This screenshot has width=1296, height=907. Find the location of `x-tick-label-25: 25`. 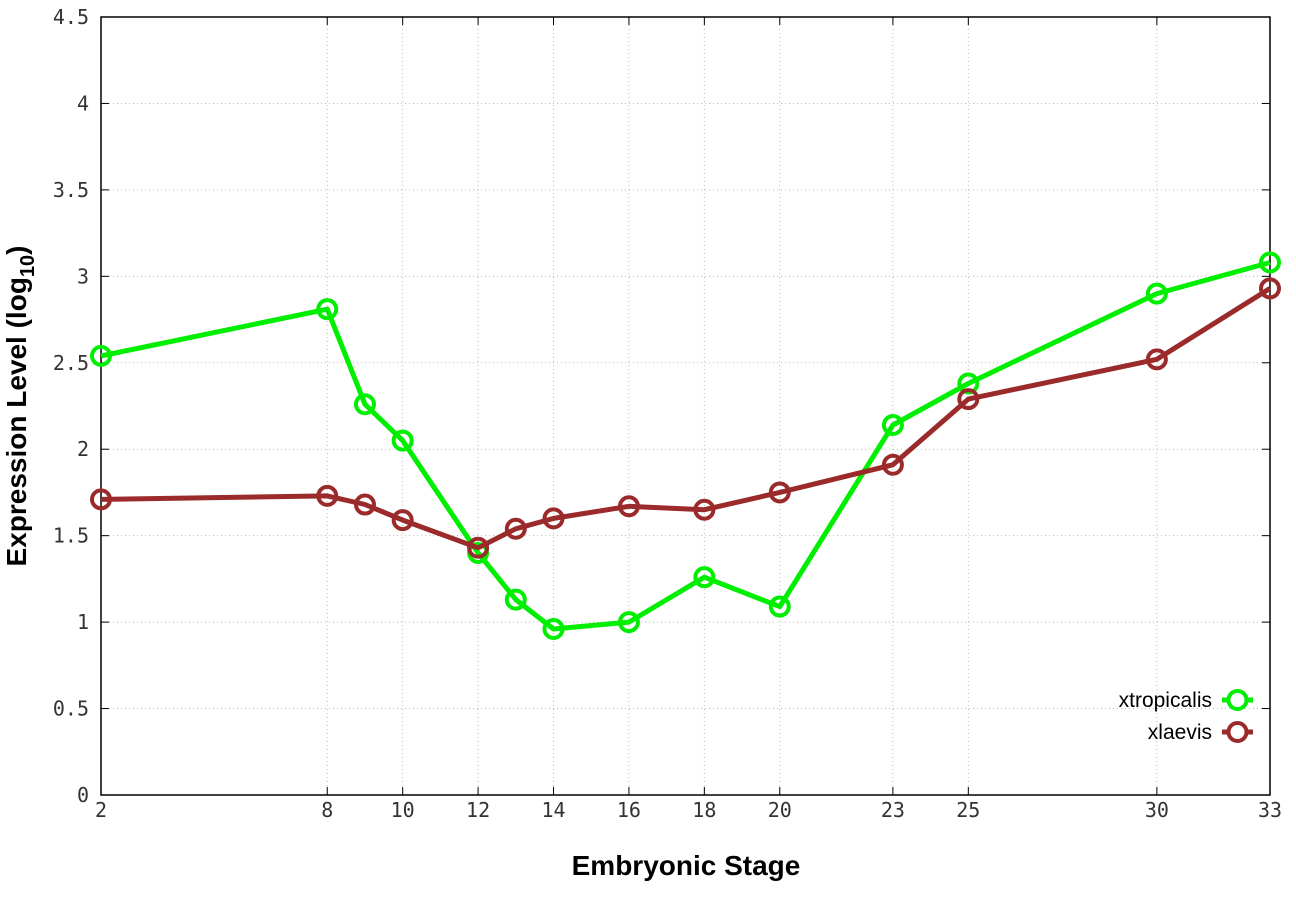

x-tick-label-25: 25 is located at coordinates (968, 810).